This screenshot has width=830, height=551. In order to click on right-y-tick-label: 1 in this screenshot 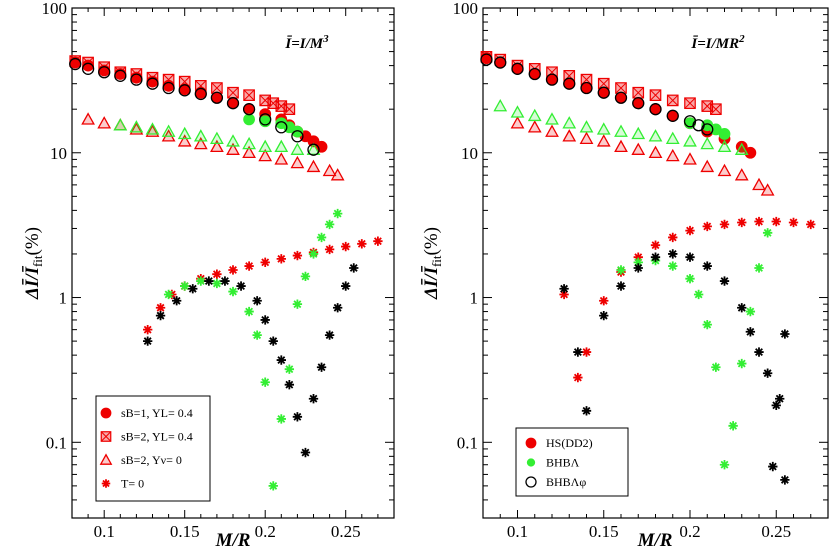, I will do `click(474, 298)`.